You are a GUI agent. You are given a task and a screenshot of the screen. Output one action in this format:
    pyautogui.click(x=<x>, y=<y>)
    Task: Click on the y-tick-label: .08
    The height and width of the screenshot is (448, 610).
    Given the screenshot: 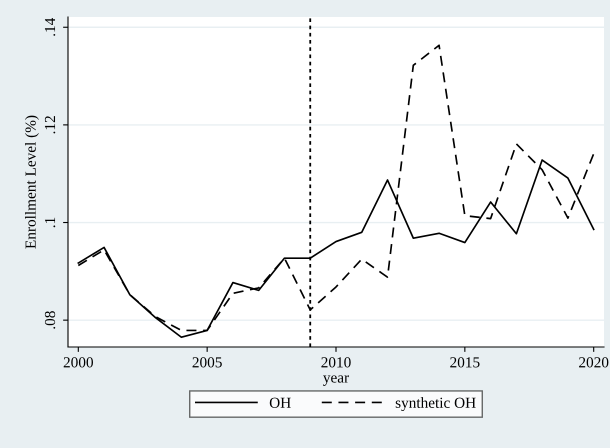 What is the action you would take?
    pyautogui.click(x=50, y=320)
    